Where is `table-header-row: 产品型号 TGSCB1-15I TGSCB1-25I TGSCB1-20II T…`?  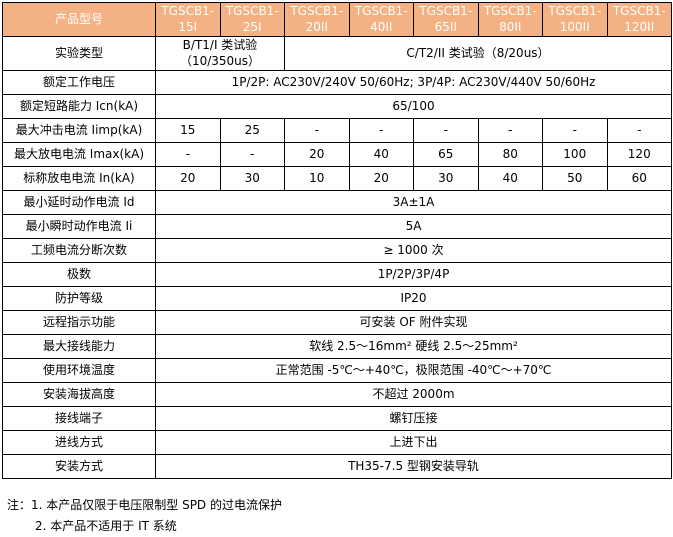
table-header-row: 产品型号 TGSCB1-15I TGSCB1-25I TGSCB1-20II T… is located at coordinates (337, 19).